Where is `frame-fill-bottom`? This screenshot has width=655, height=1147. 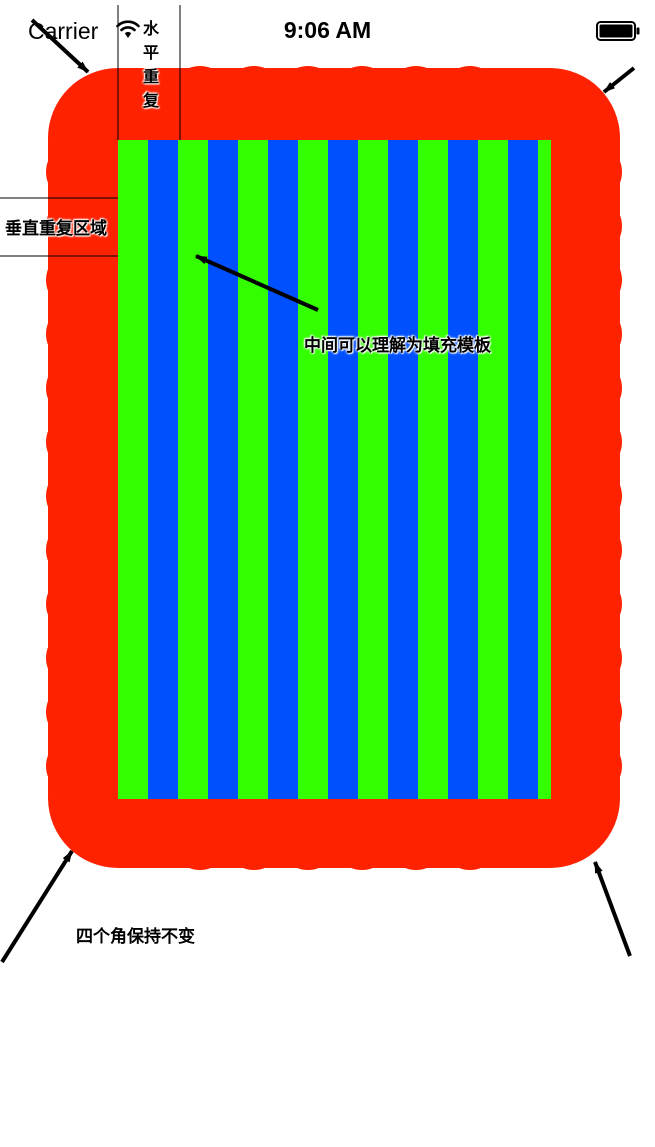
frame-fill-bottom is located at coordinates (334, 820).